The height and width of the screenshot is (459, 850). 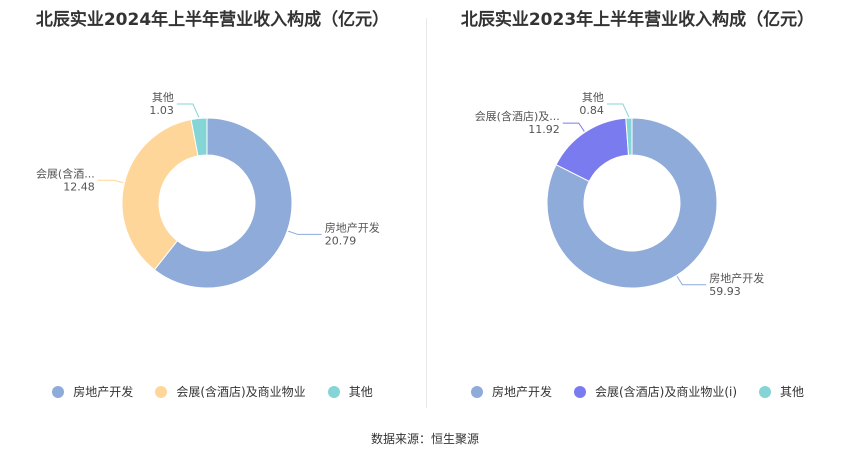 I want to click on slice-value-label: 20.79, so click(x=341, y=240).